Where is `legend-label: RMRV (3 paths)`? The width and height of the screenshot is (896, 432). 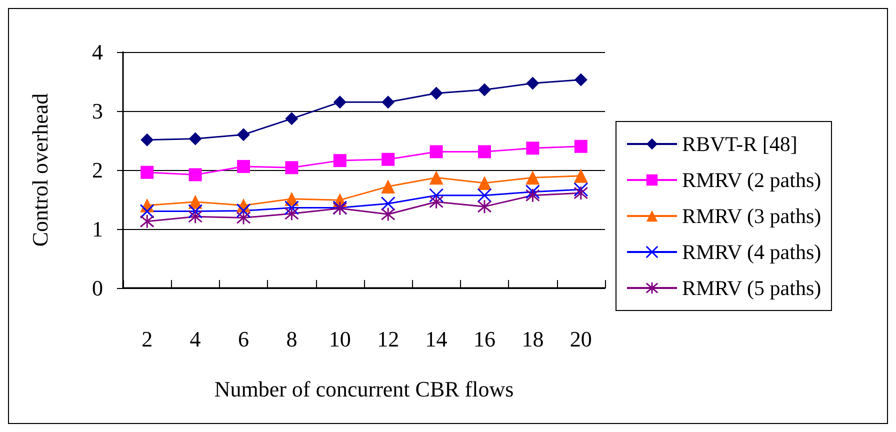
legend-label: RMRV (3 paths) is located at coordinates (752, 216).